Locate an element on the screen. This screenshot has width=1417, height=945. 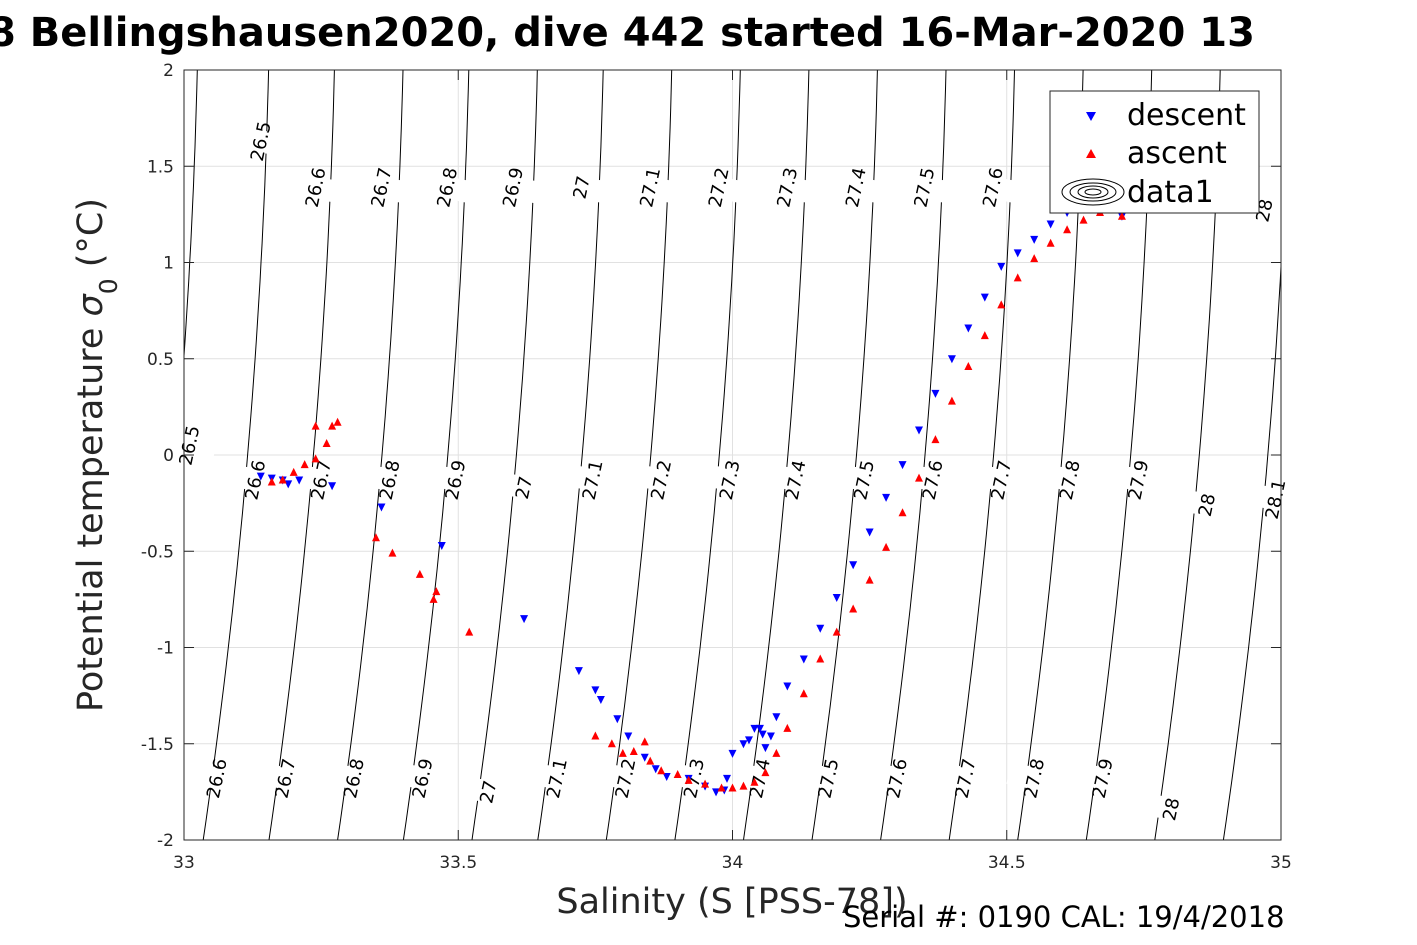
y-tick-label: -0.5 is located at coordinates (157, 552).